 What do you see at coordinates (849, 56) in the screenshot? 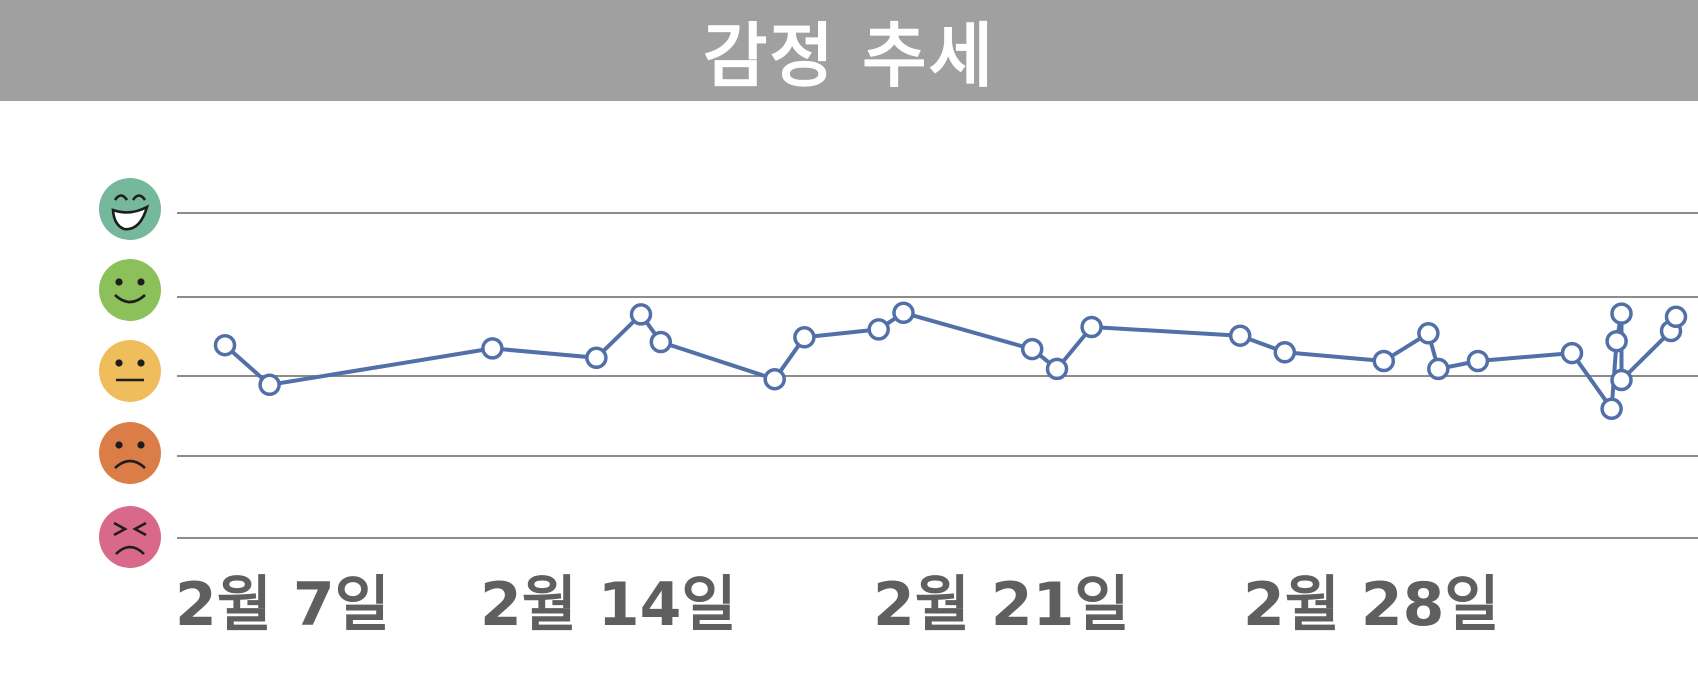
I see `chart-title: 감정 추세` at bounding box center [849, 56].